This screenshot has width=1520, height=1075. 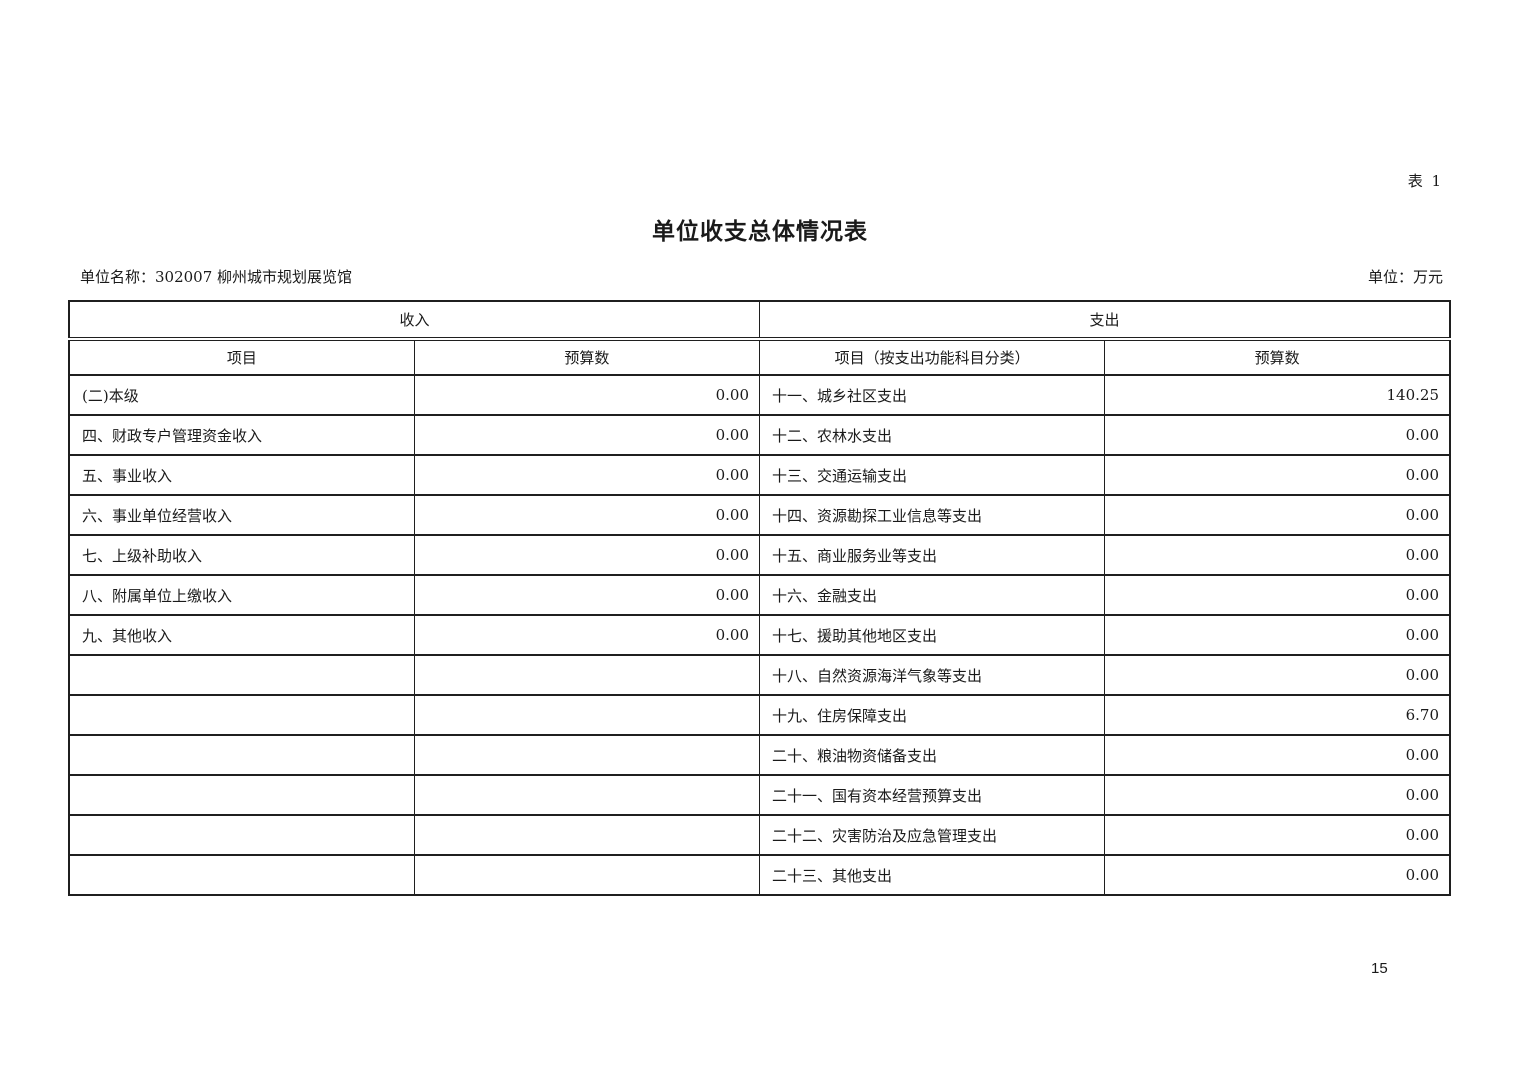 I want to click on income-item-cell: 六、事业单位经营收入, so click(x=241, y=515).